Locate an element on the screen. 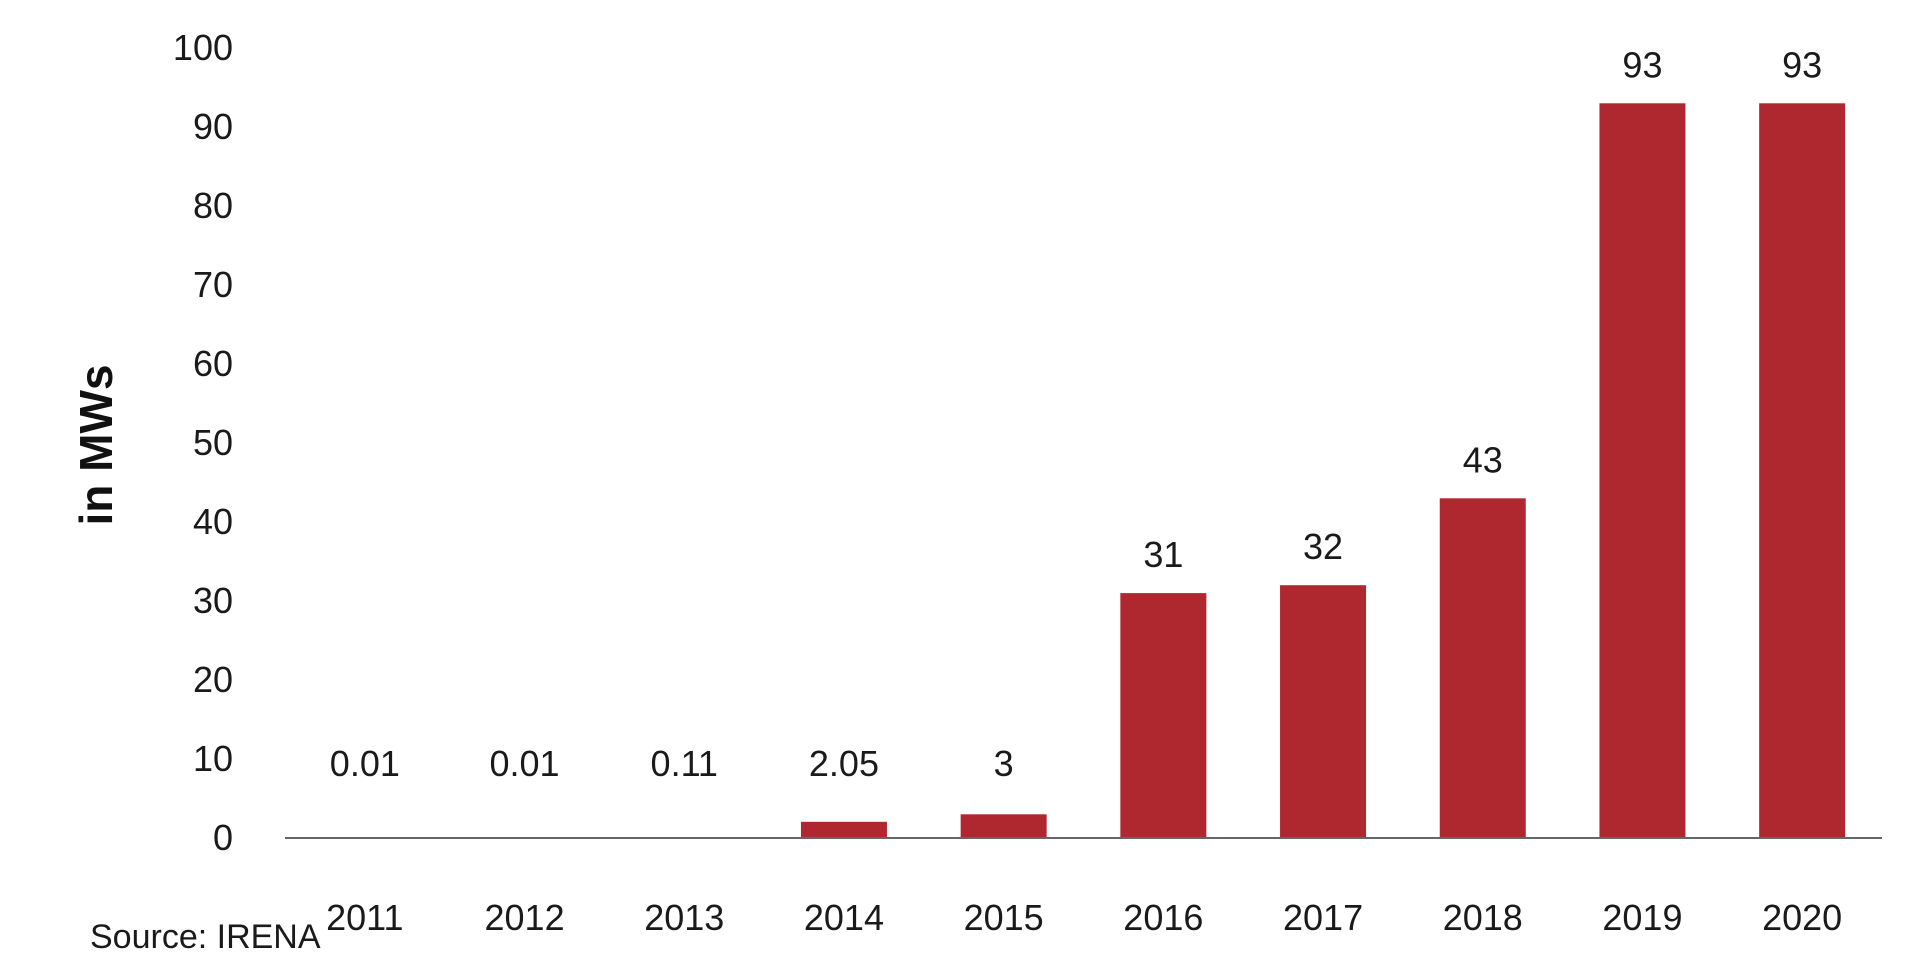 This screenshot has height=978, width=1925. x-tick-label: 2014 is located at coordinates (844, 917).